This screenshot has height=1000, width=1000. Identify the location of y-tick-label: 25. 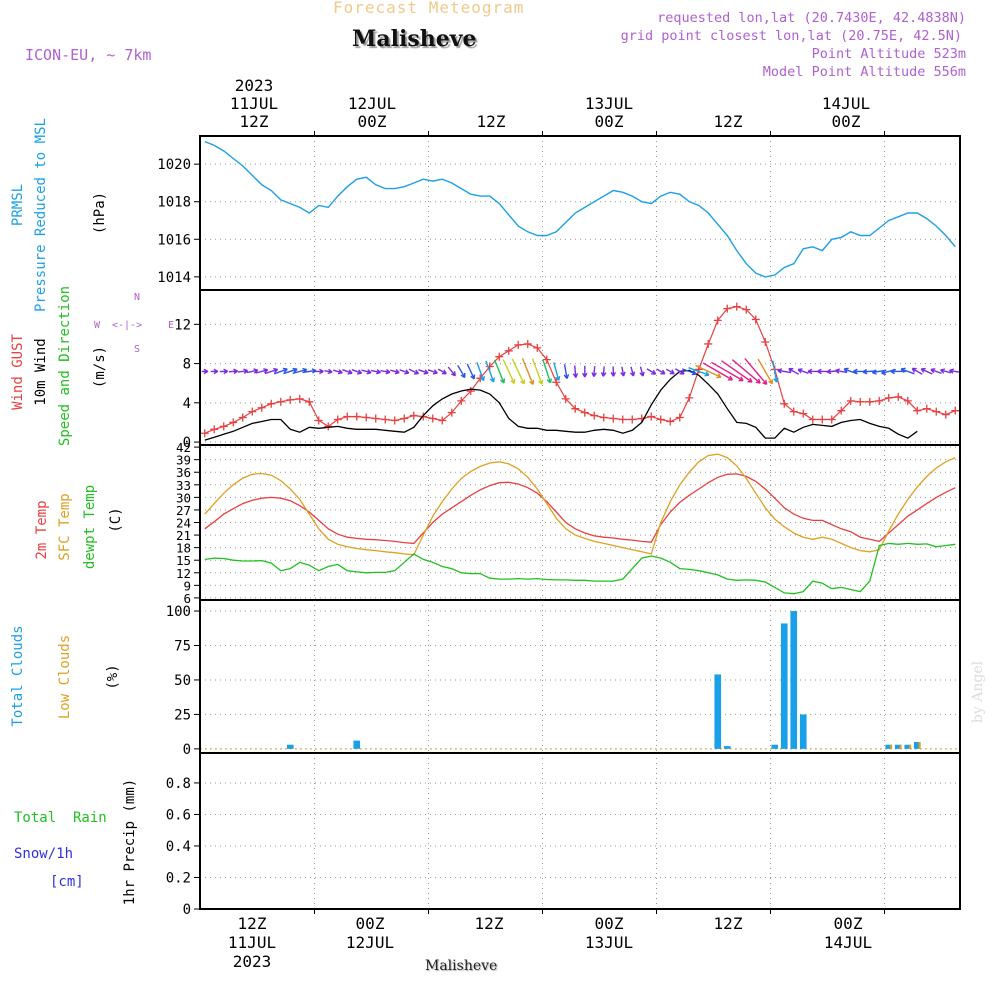
(182, 715).